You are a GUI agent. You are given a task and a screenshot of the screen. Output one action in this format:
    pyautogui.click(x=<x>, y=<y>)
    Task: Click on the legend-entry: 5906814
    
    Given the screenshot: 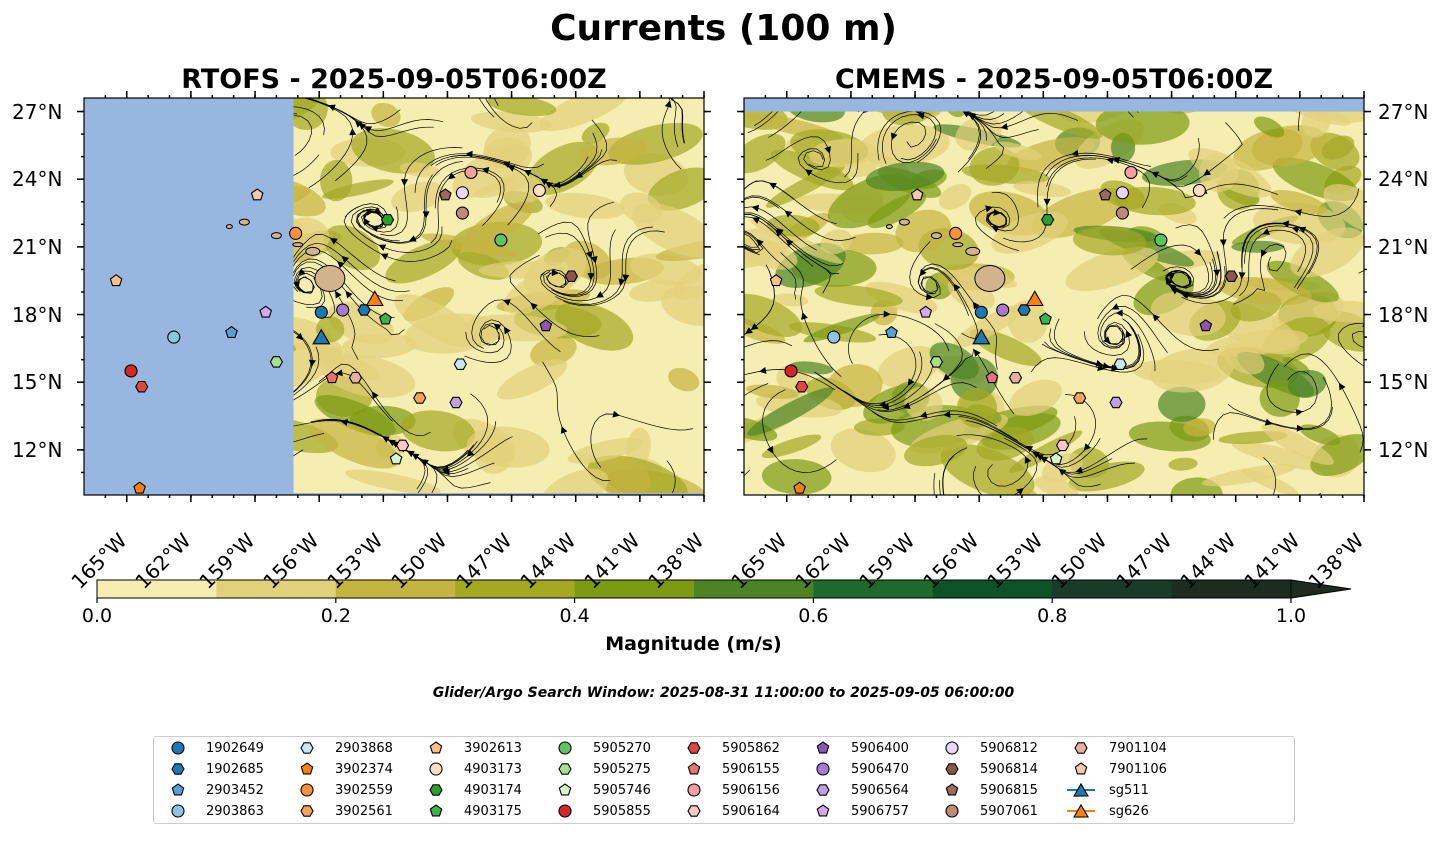 What is the action you would take?
    pyautogui.click(x=988, y=769)
    